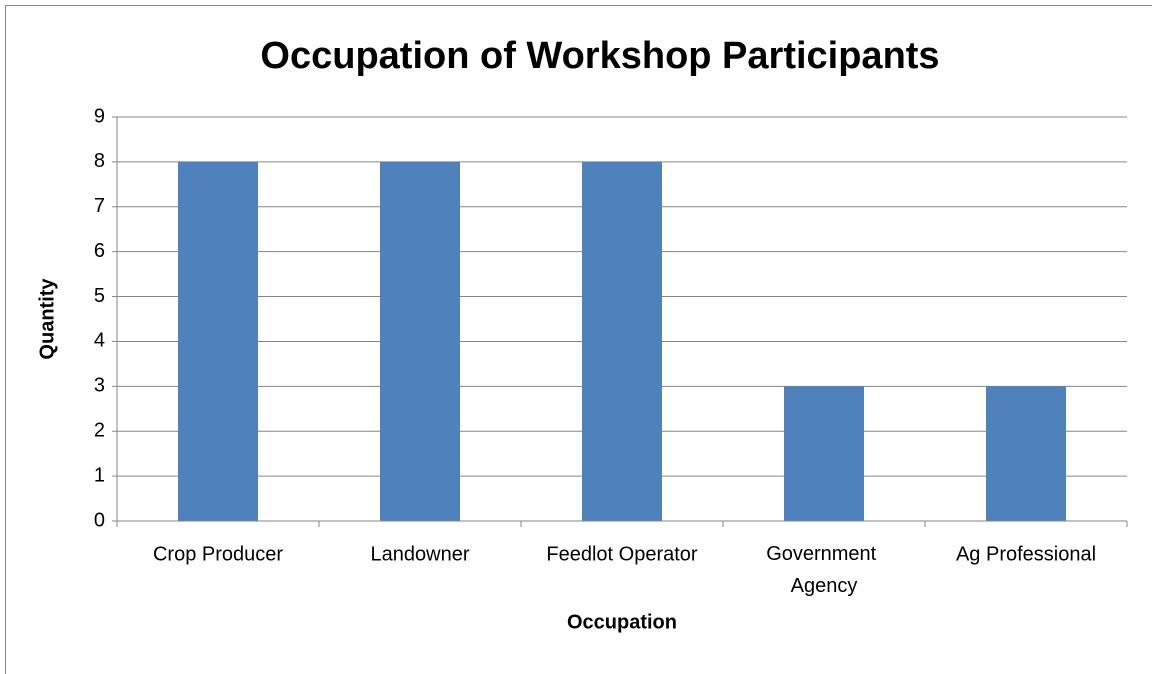 Image resolution: width=1152 pixels, height=674 pixels. I want to click on y-tick-label: 8, so click(99, 161).